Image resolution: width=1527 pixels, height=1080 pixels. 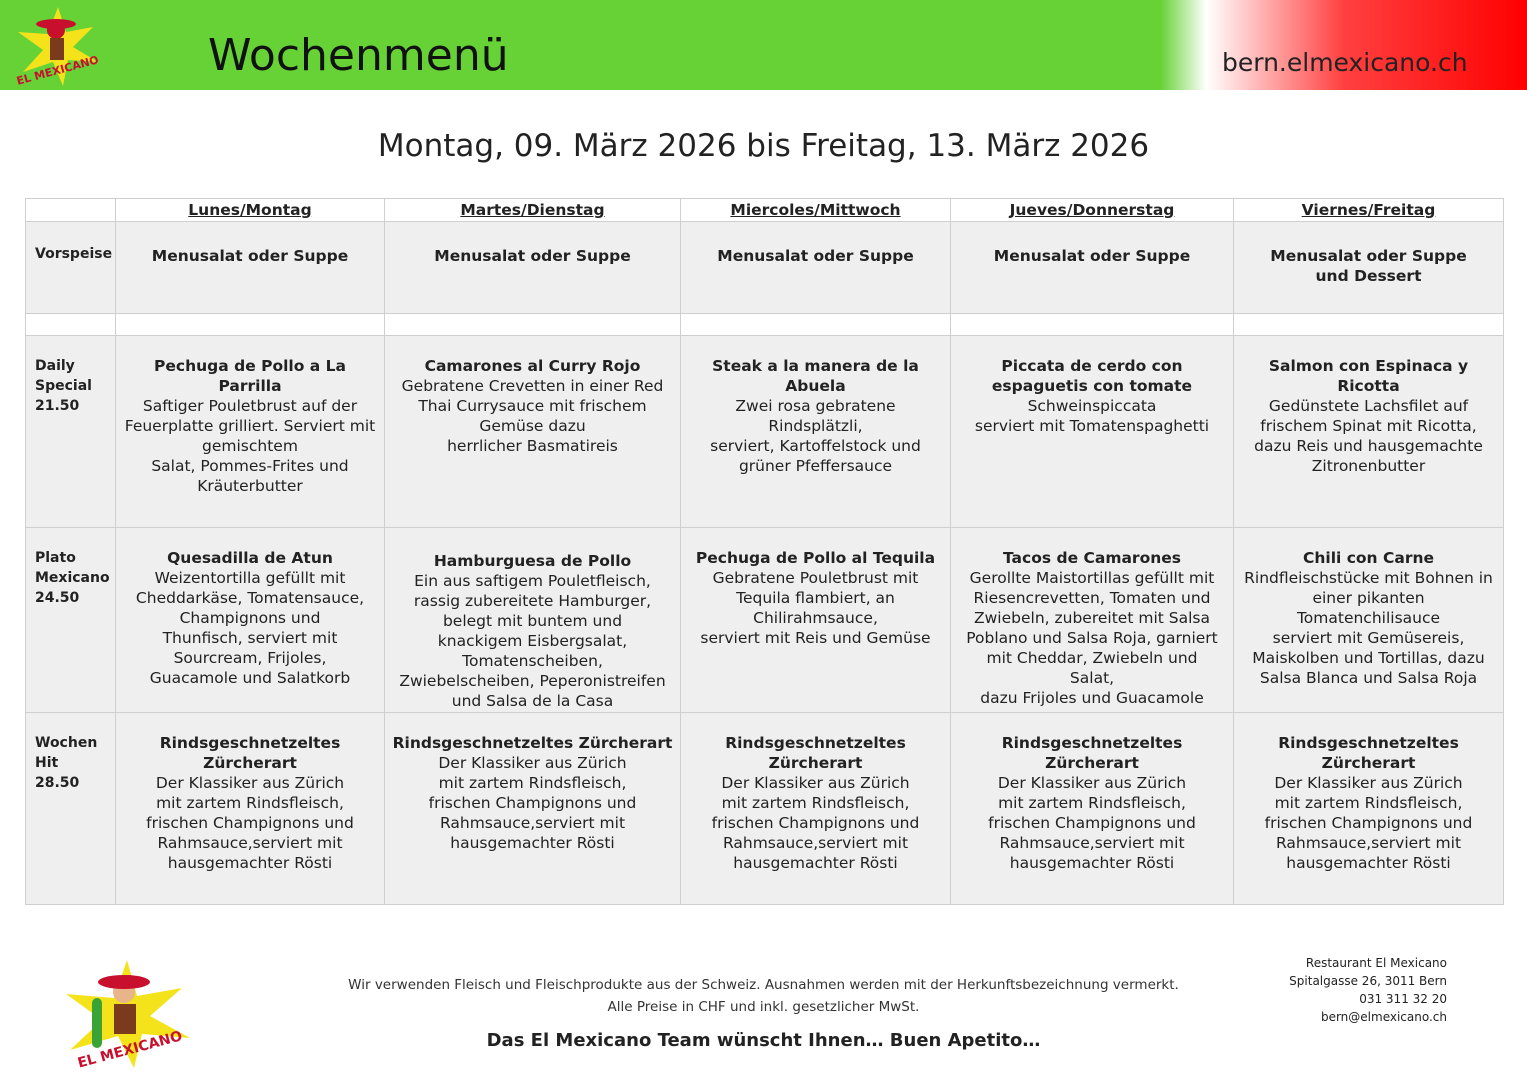 I want to click on day-header: Viernes/Freitag, so click(x=1368, y=210).